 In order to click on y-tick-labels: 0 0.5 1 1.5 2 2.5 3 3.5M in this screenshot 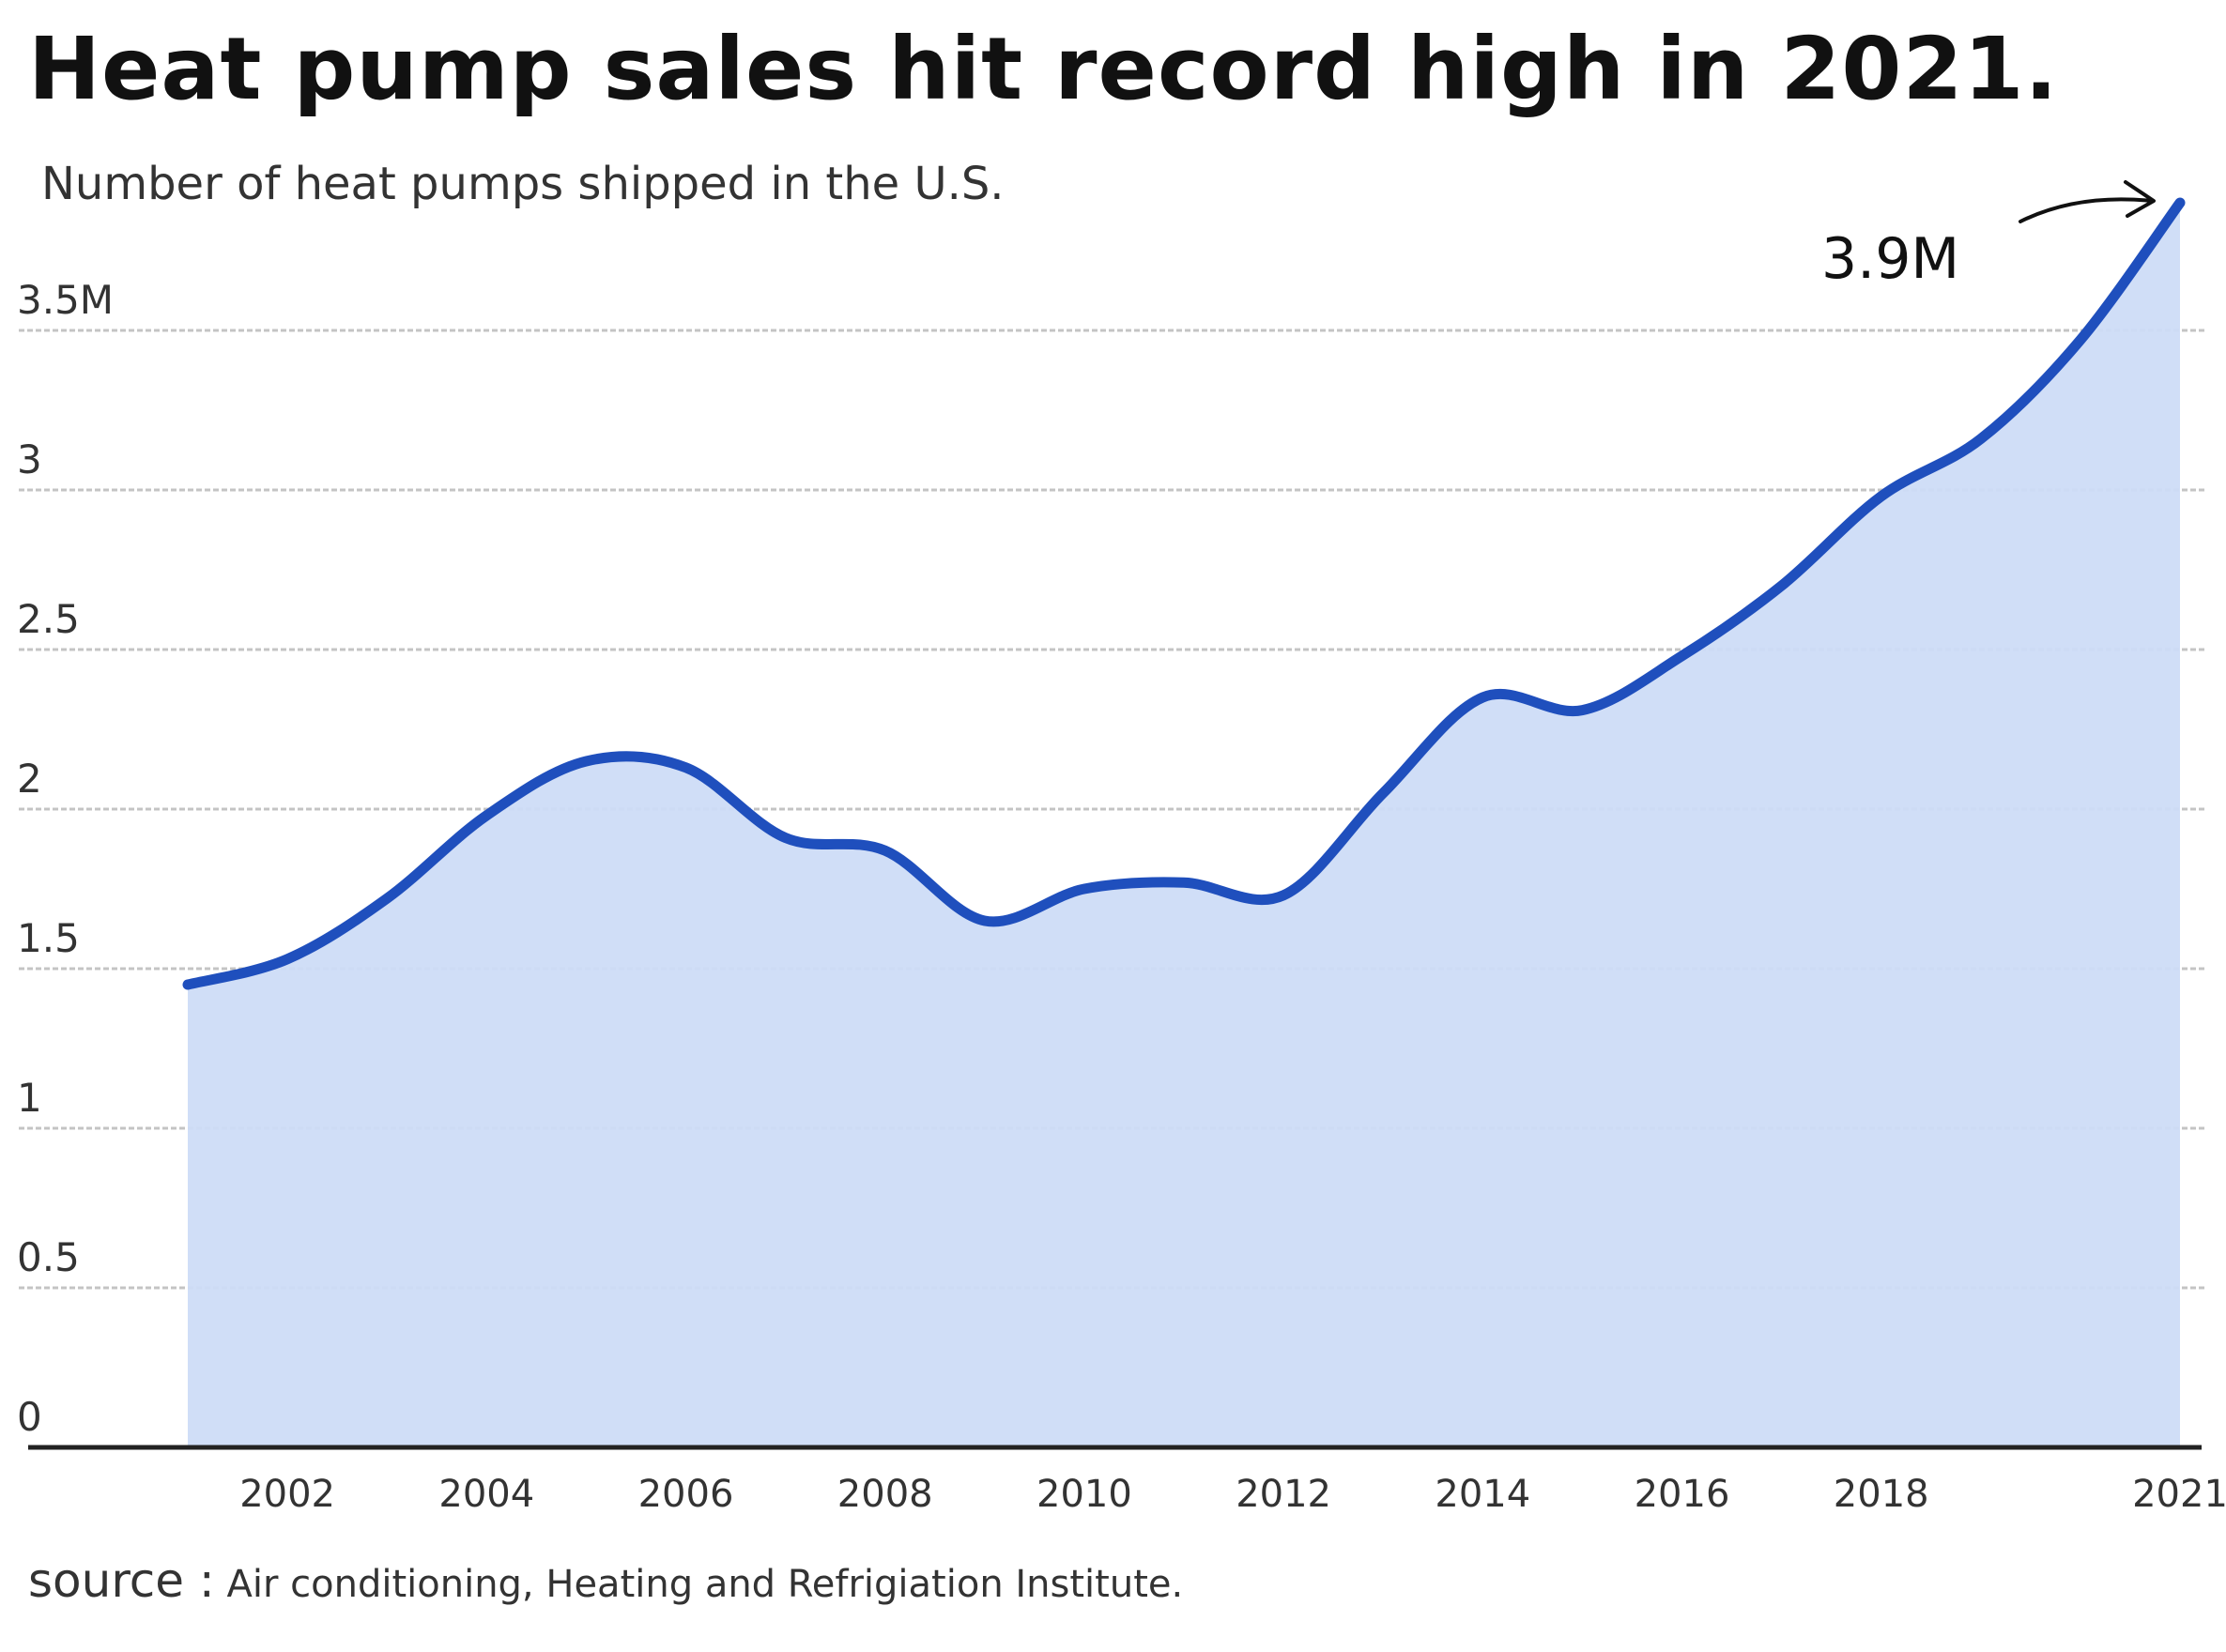, I will do `click(65, 858)`.